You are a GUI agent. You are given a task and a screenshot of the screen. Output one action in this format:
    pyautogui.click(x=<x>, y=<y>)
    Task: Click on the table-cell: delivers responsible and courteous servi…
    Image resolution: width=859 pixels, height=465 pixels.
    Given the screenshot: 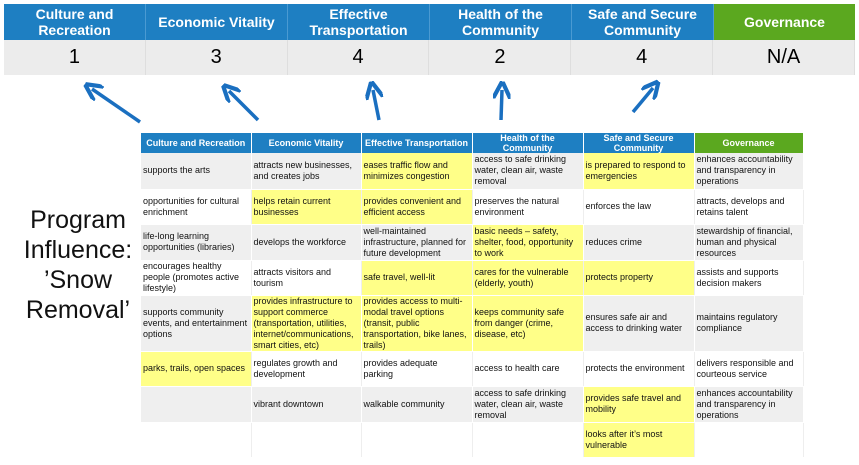 What is the action you would take?
    pyautogui.click(x=749, y=369)
    